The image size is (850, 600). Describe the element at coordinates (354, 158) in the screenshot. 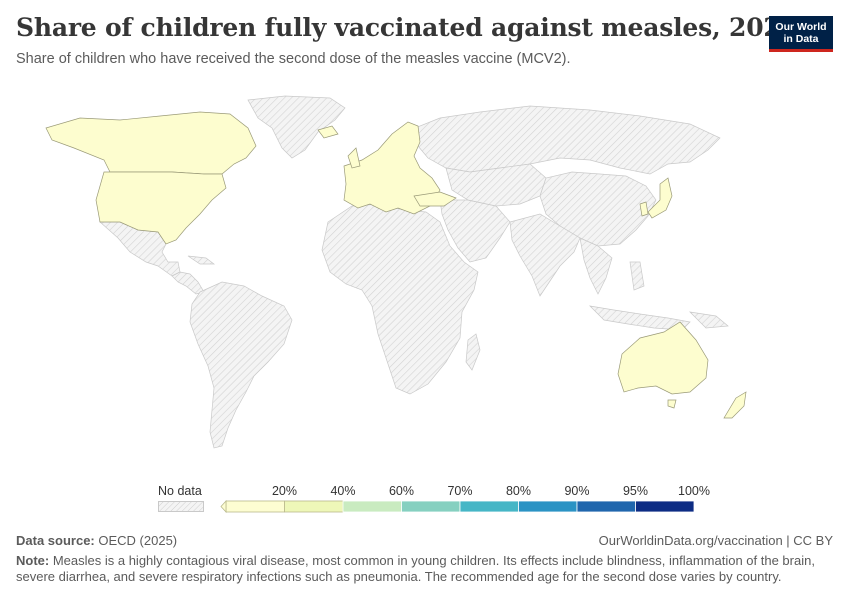

I see `country-united-kingdom` at that location.